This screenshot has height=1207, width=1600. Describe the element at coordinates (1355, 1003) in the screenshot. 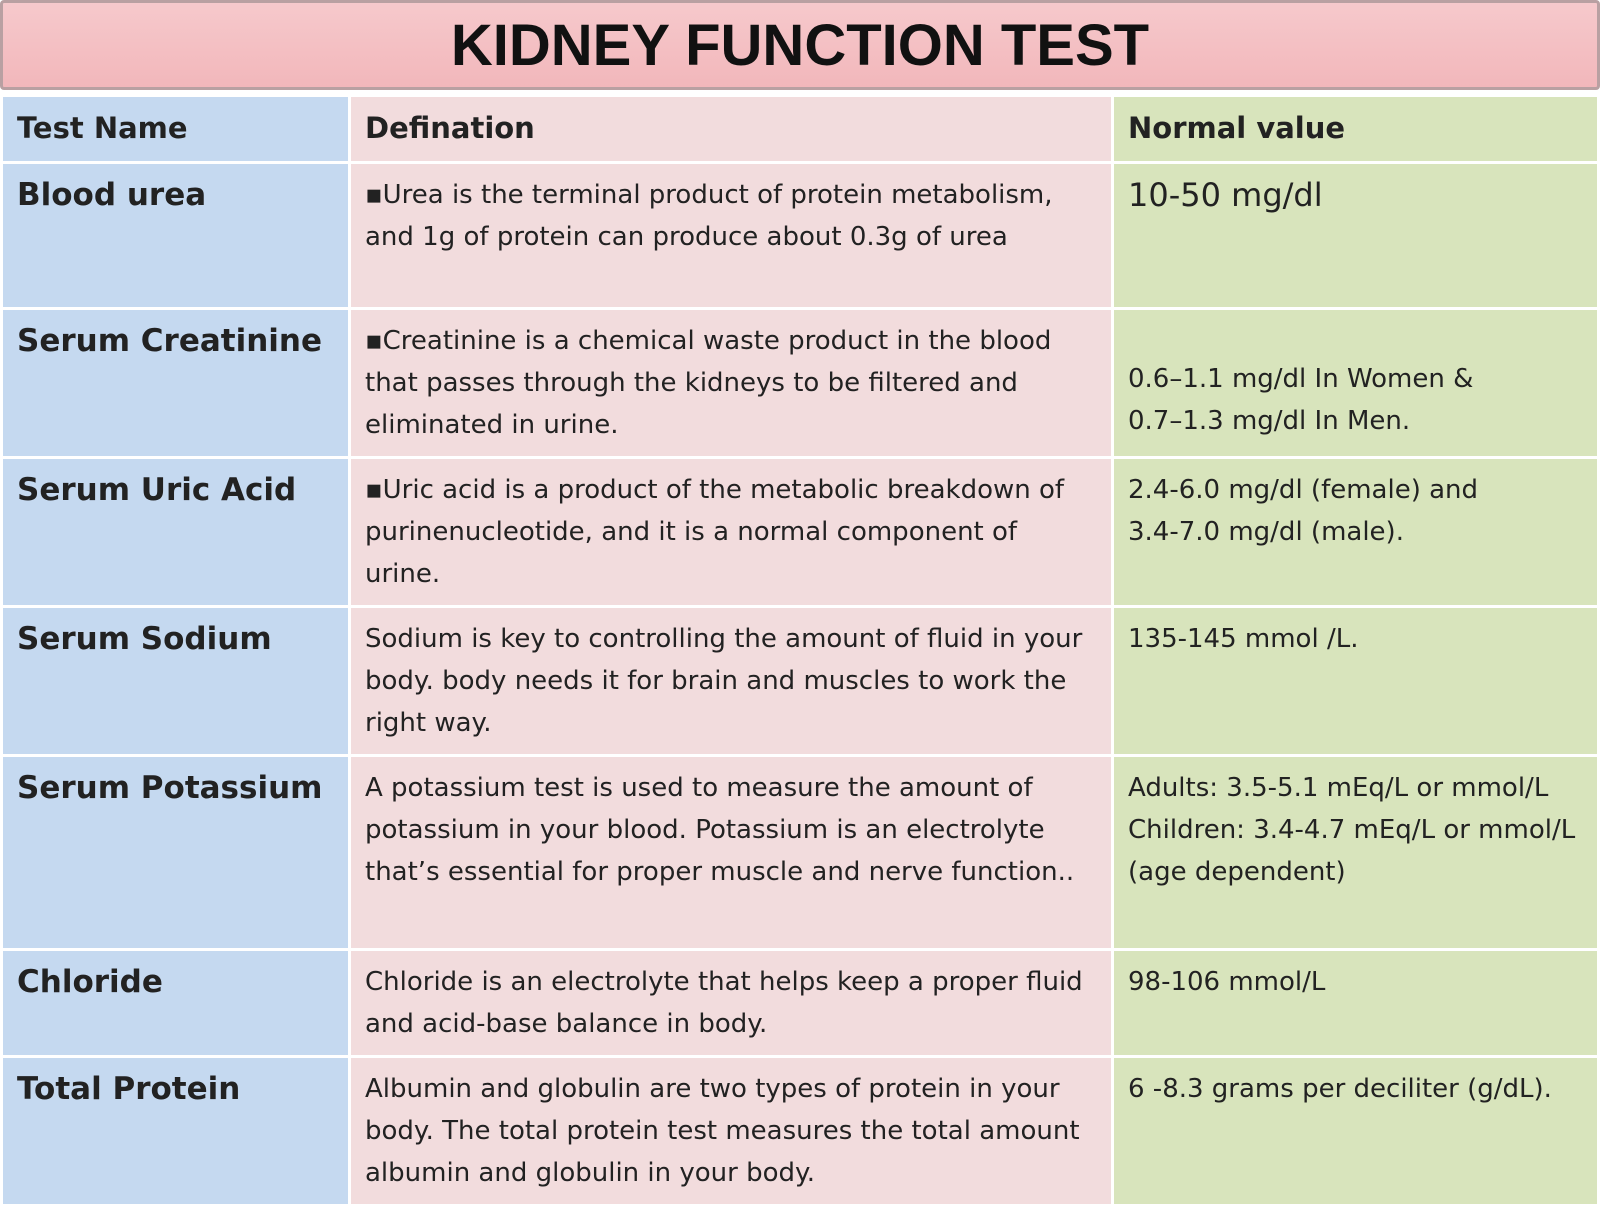

I see `normal-value-cell: 98-106 mmol/L` at that location.